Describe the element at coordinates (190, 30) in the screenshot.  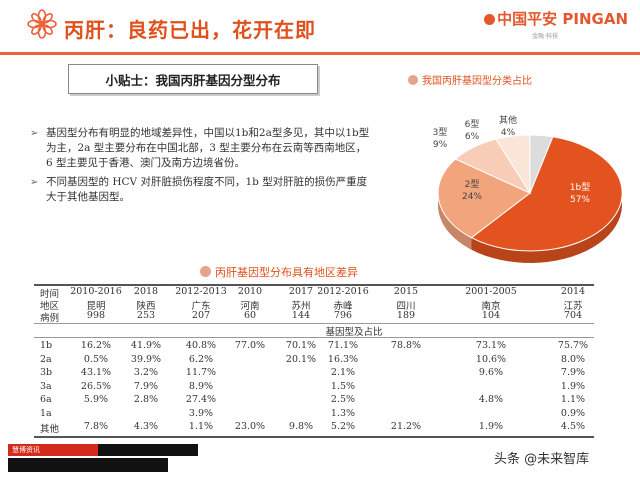
I see `page-title: 丙肝：良药已出，花开在即` at that location.